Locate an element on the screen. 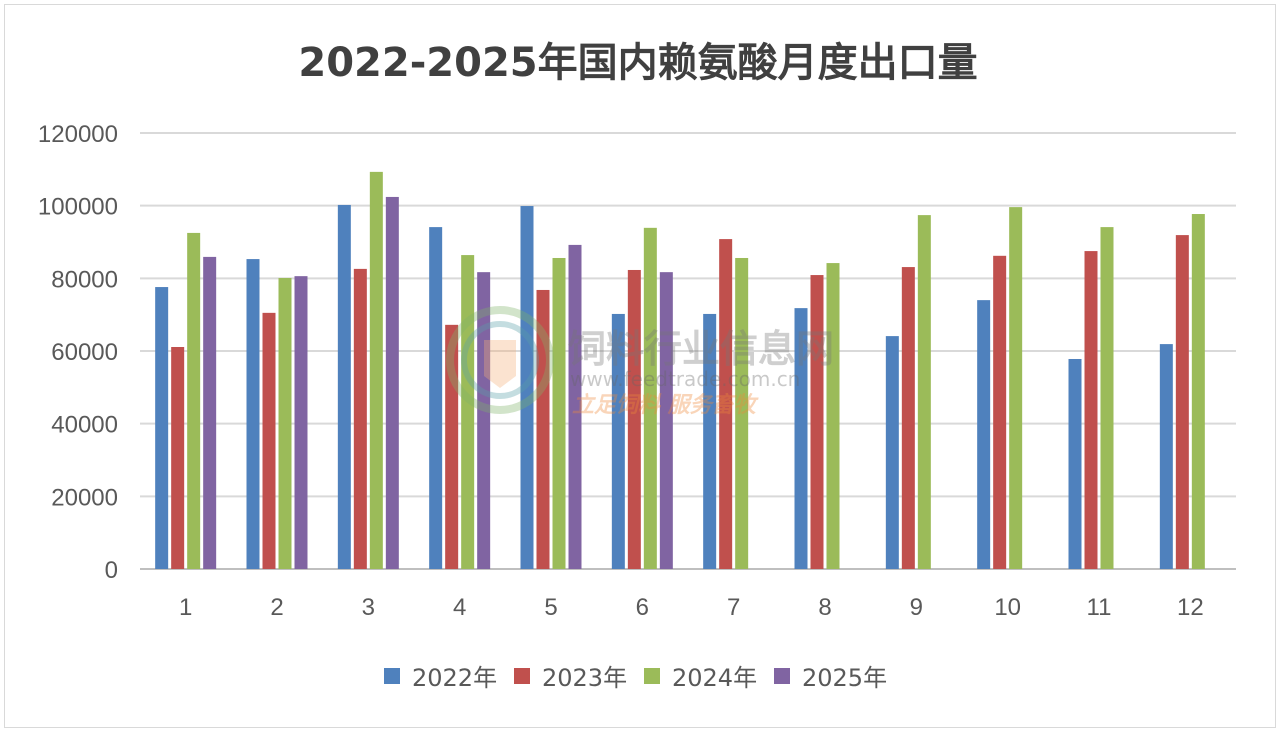 The width and height of the screenshot is (1280, 732). bar-2022年-6 is located at coordinates (618, 441).